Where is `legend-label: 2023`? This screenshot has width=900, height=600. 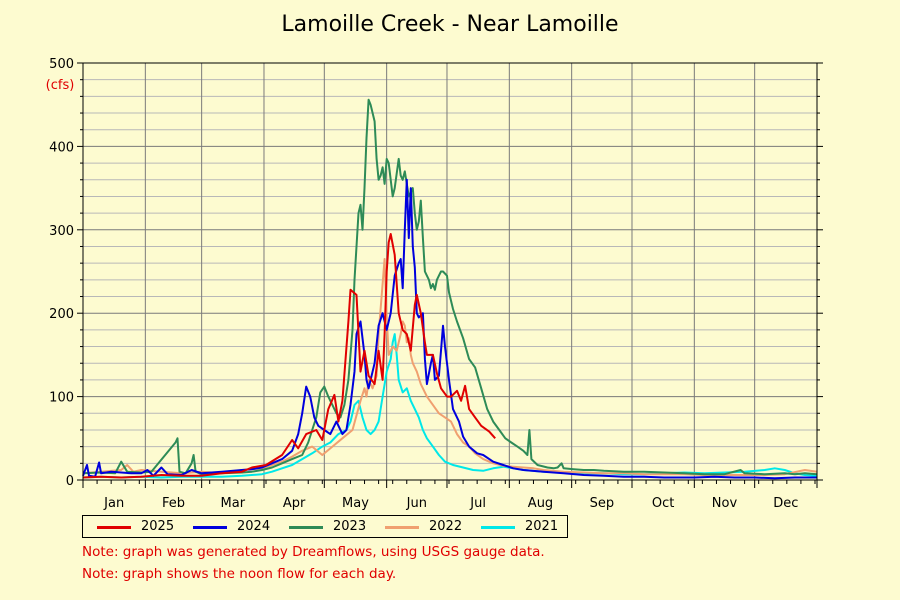
legend-label: 2023 is located at coordinates (350, 526).